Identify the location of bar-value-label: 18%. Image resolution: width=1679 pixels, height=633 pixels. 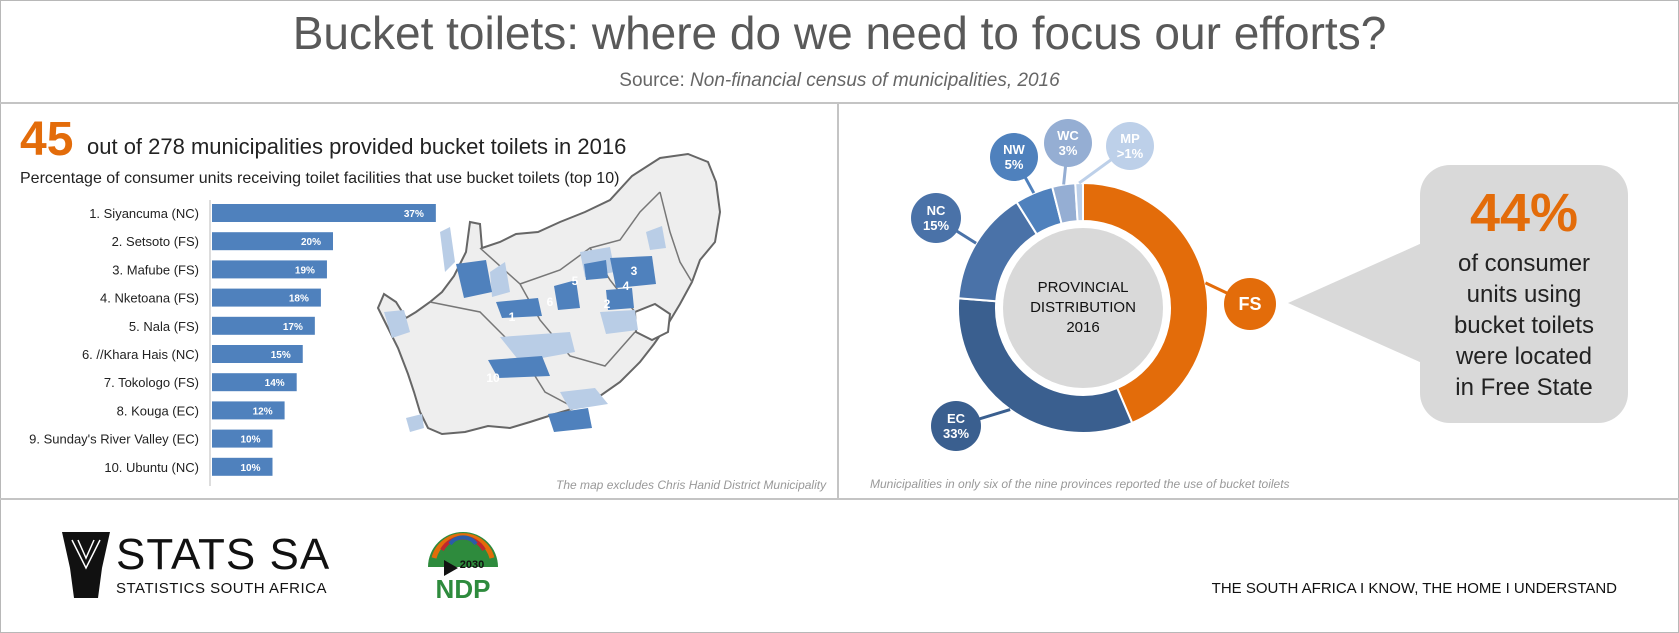
(299, 299).